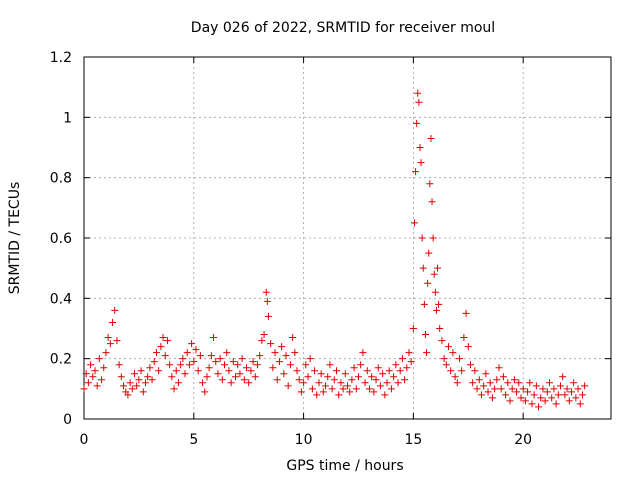 This screenshot has height=480, width=640. I want to click on y-axis-label: SRMTID / TECUs, so click(15, 238).